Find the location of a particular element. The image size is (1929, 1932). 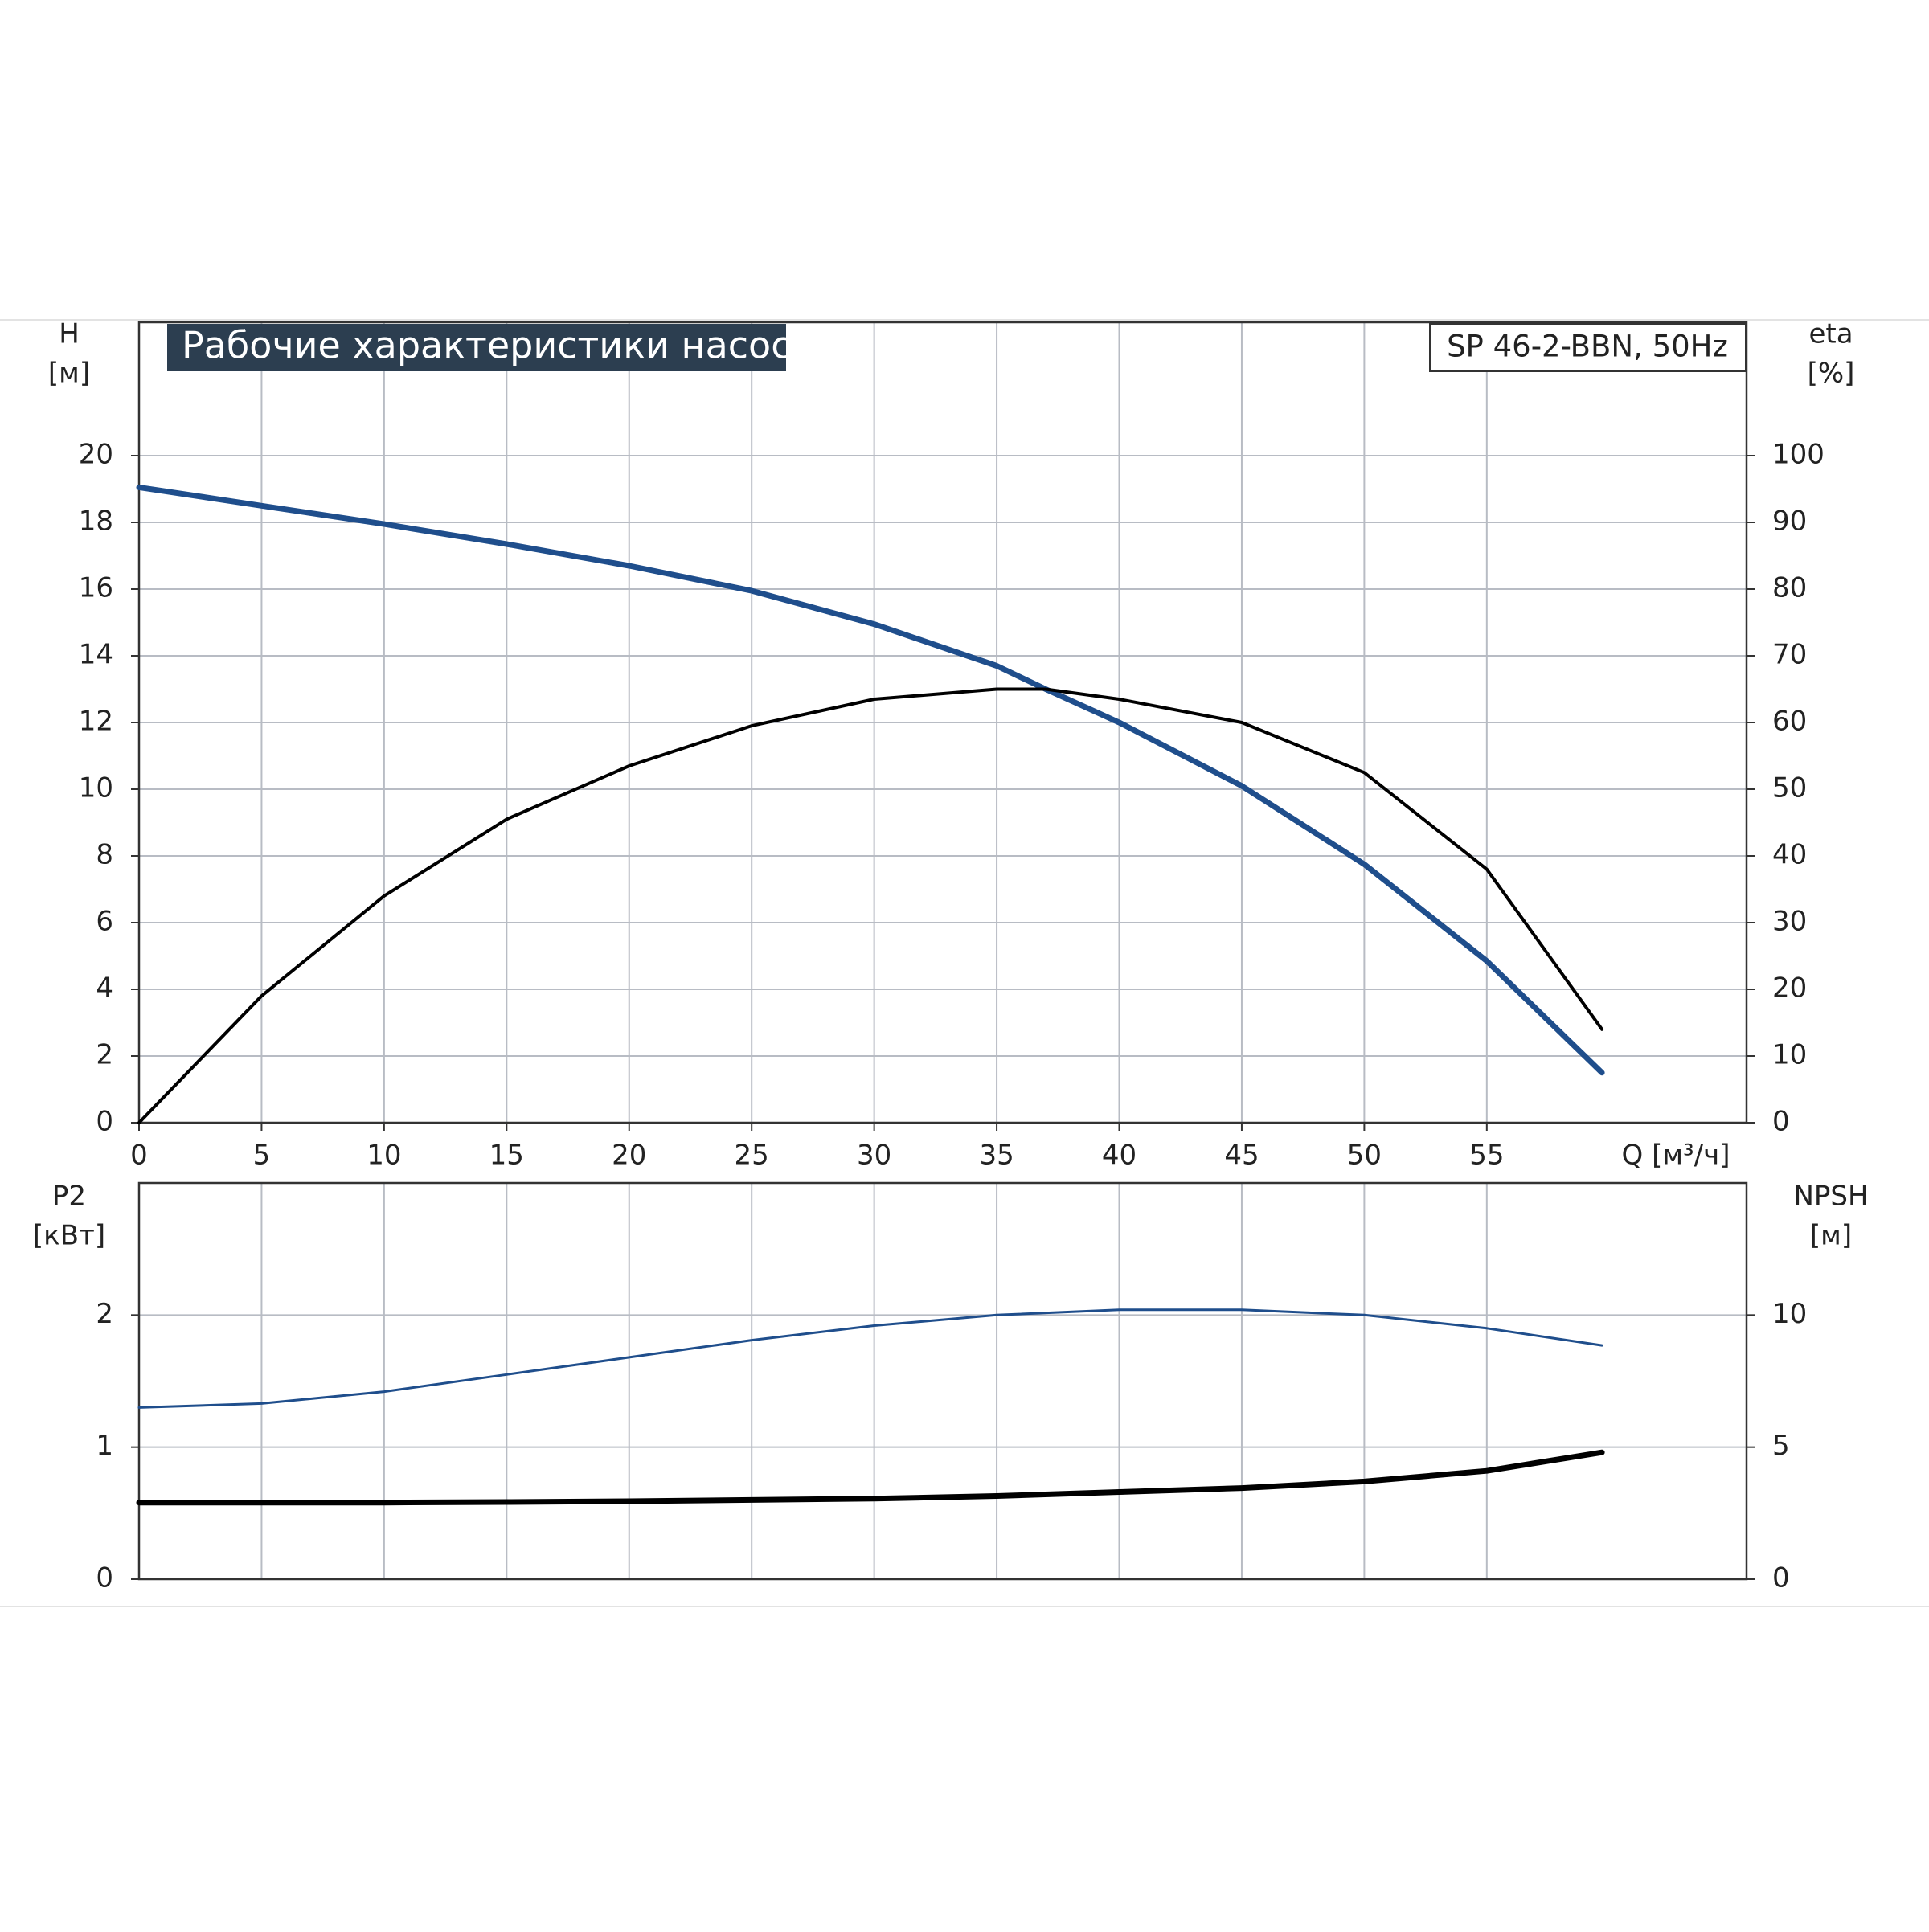

y-tick-label: 10 is located at coordinates (96, 788).